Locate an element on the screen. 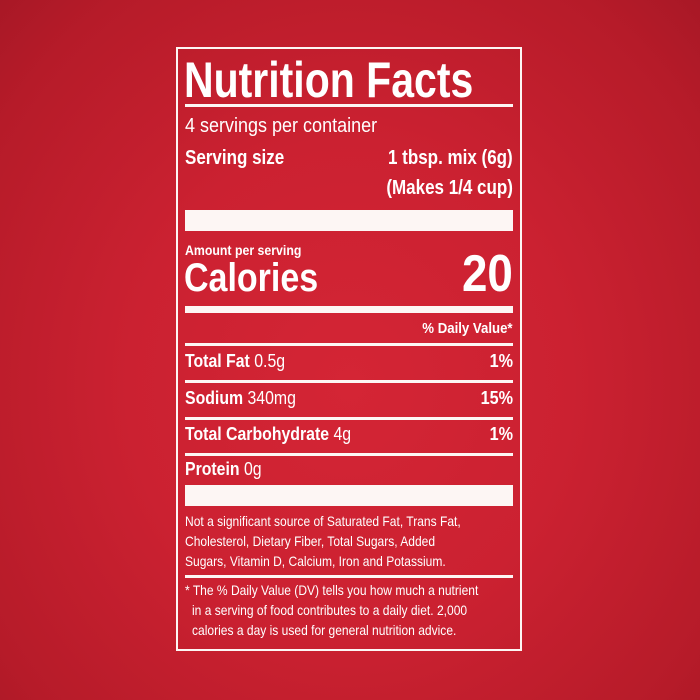 The height and width of the screenshot is (700, 700). nutrient-amount: 0g is located at coordinates (252, 469).